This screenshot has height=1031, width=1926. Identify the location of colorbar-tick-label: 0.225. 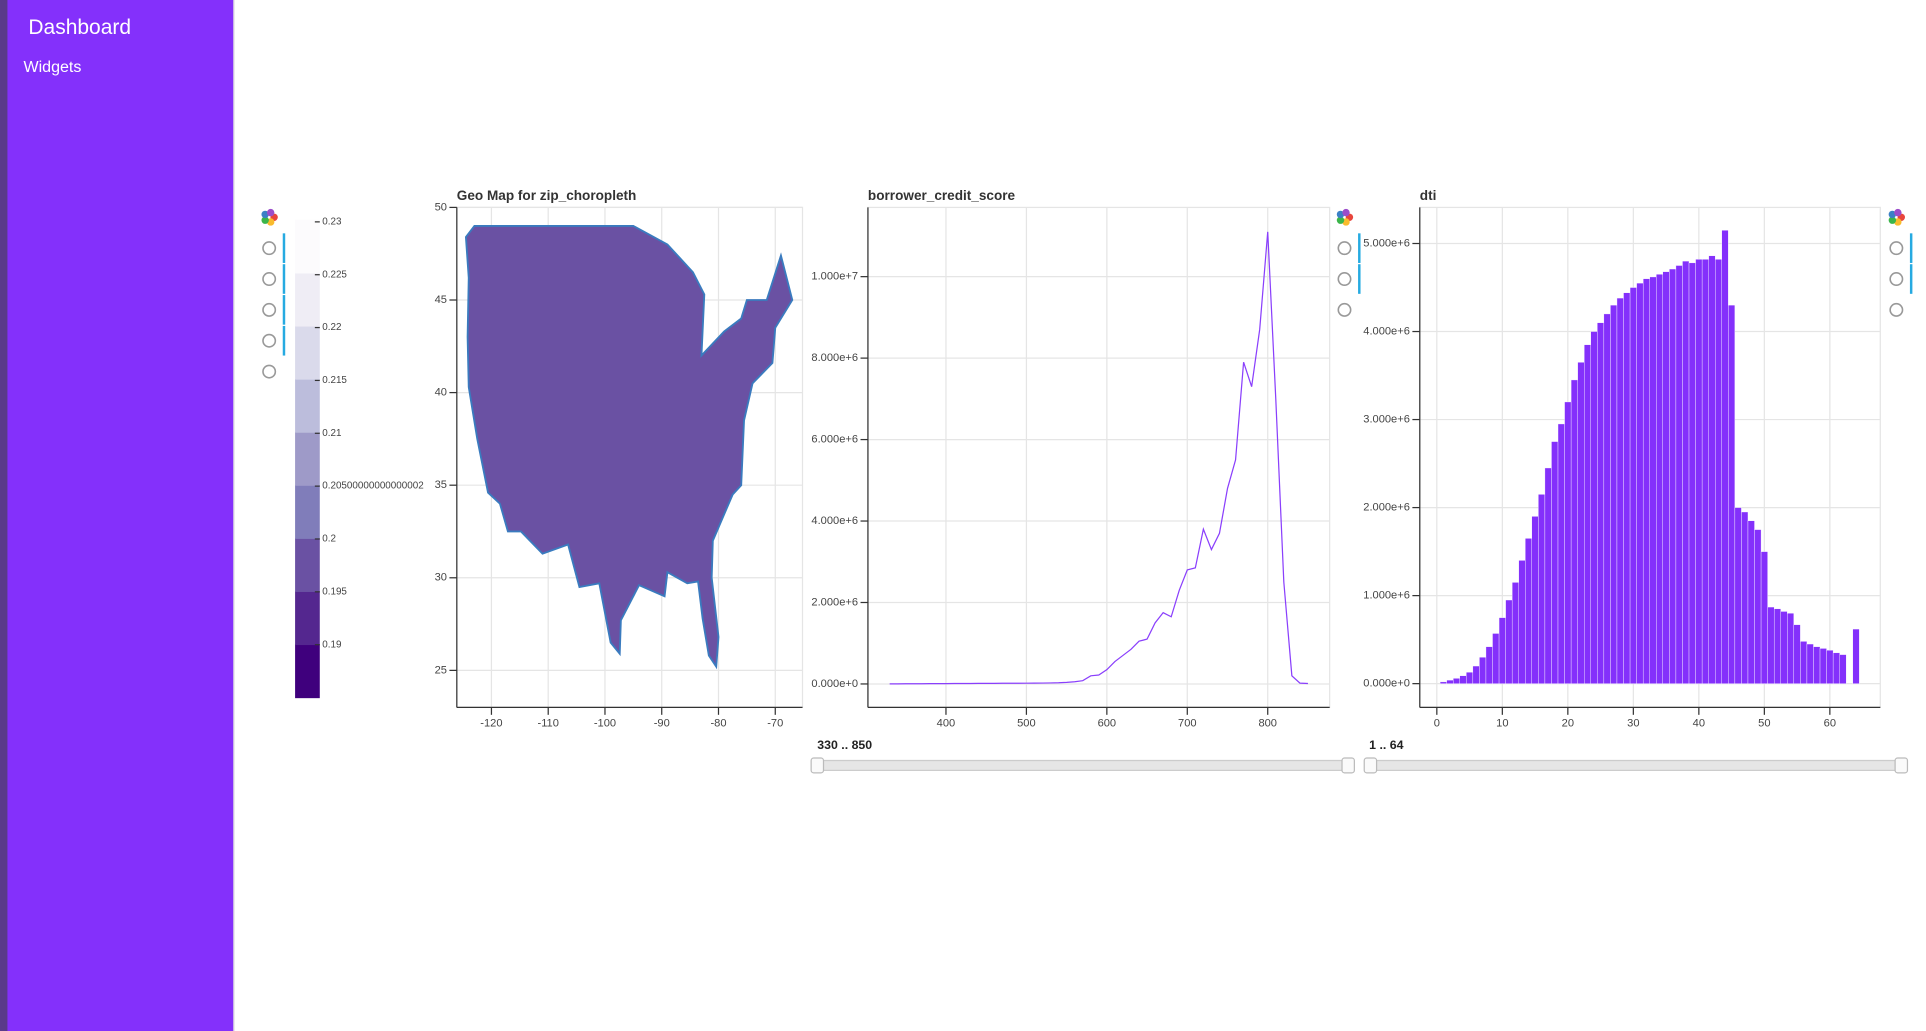
(334, 274).